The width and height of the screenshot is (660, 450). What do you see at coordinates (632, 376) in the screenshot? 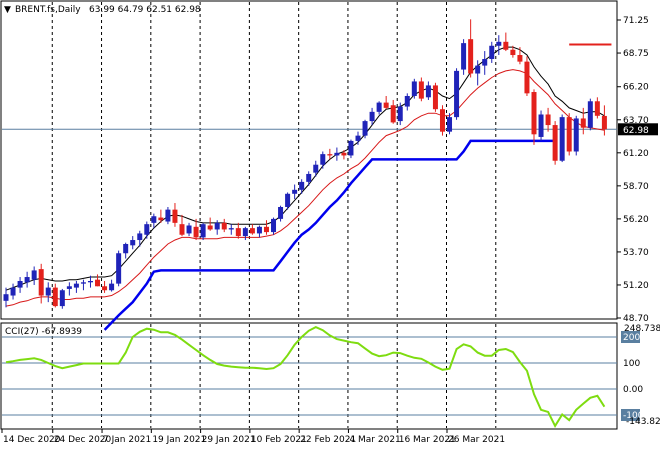
I see `cci-axis: 200 100 0.00 -100` at bounding box center [632, 376].